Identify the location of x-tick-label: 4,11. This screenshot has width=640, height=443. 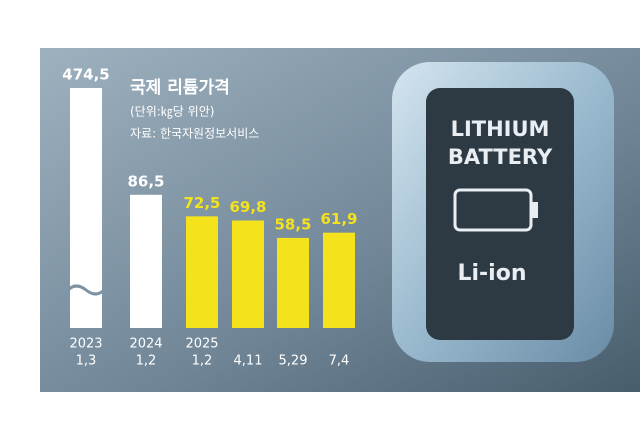
(248, 361).